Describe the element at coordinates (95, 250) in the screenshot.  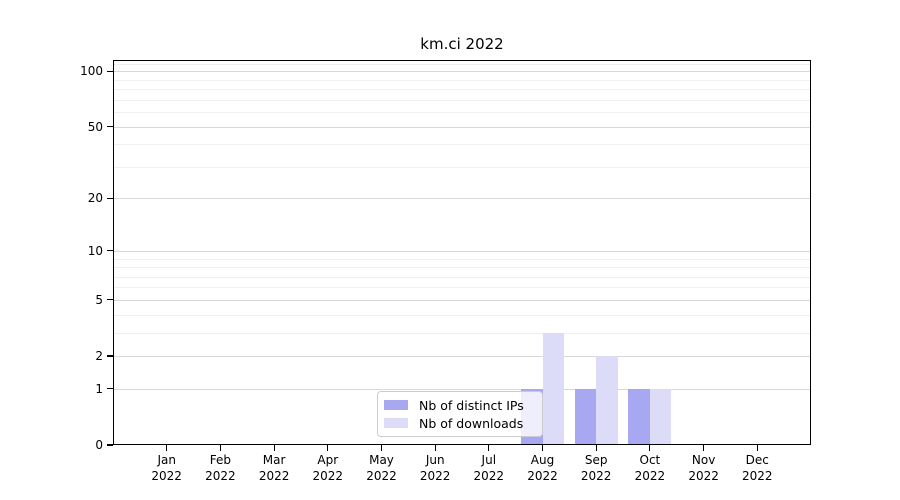
I see `y-tick-label: 10` at that location.